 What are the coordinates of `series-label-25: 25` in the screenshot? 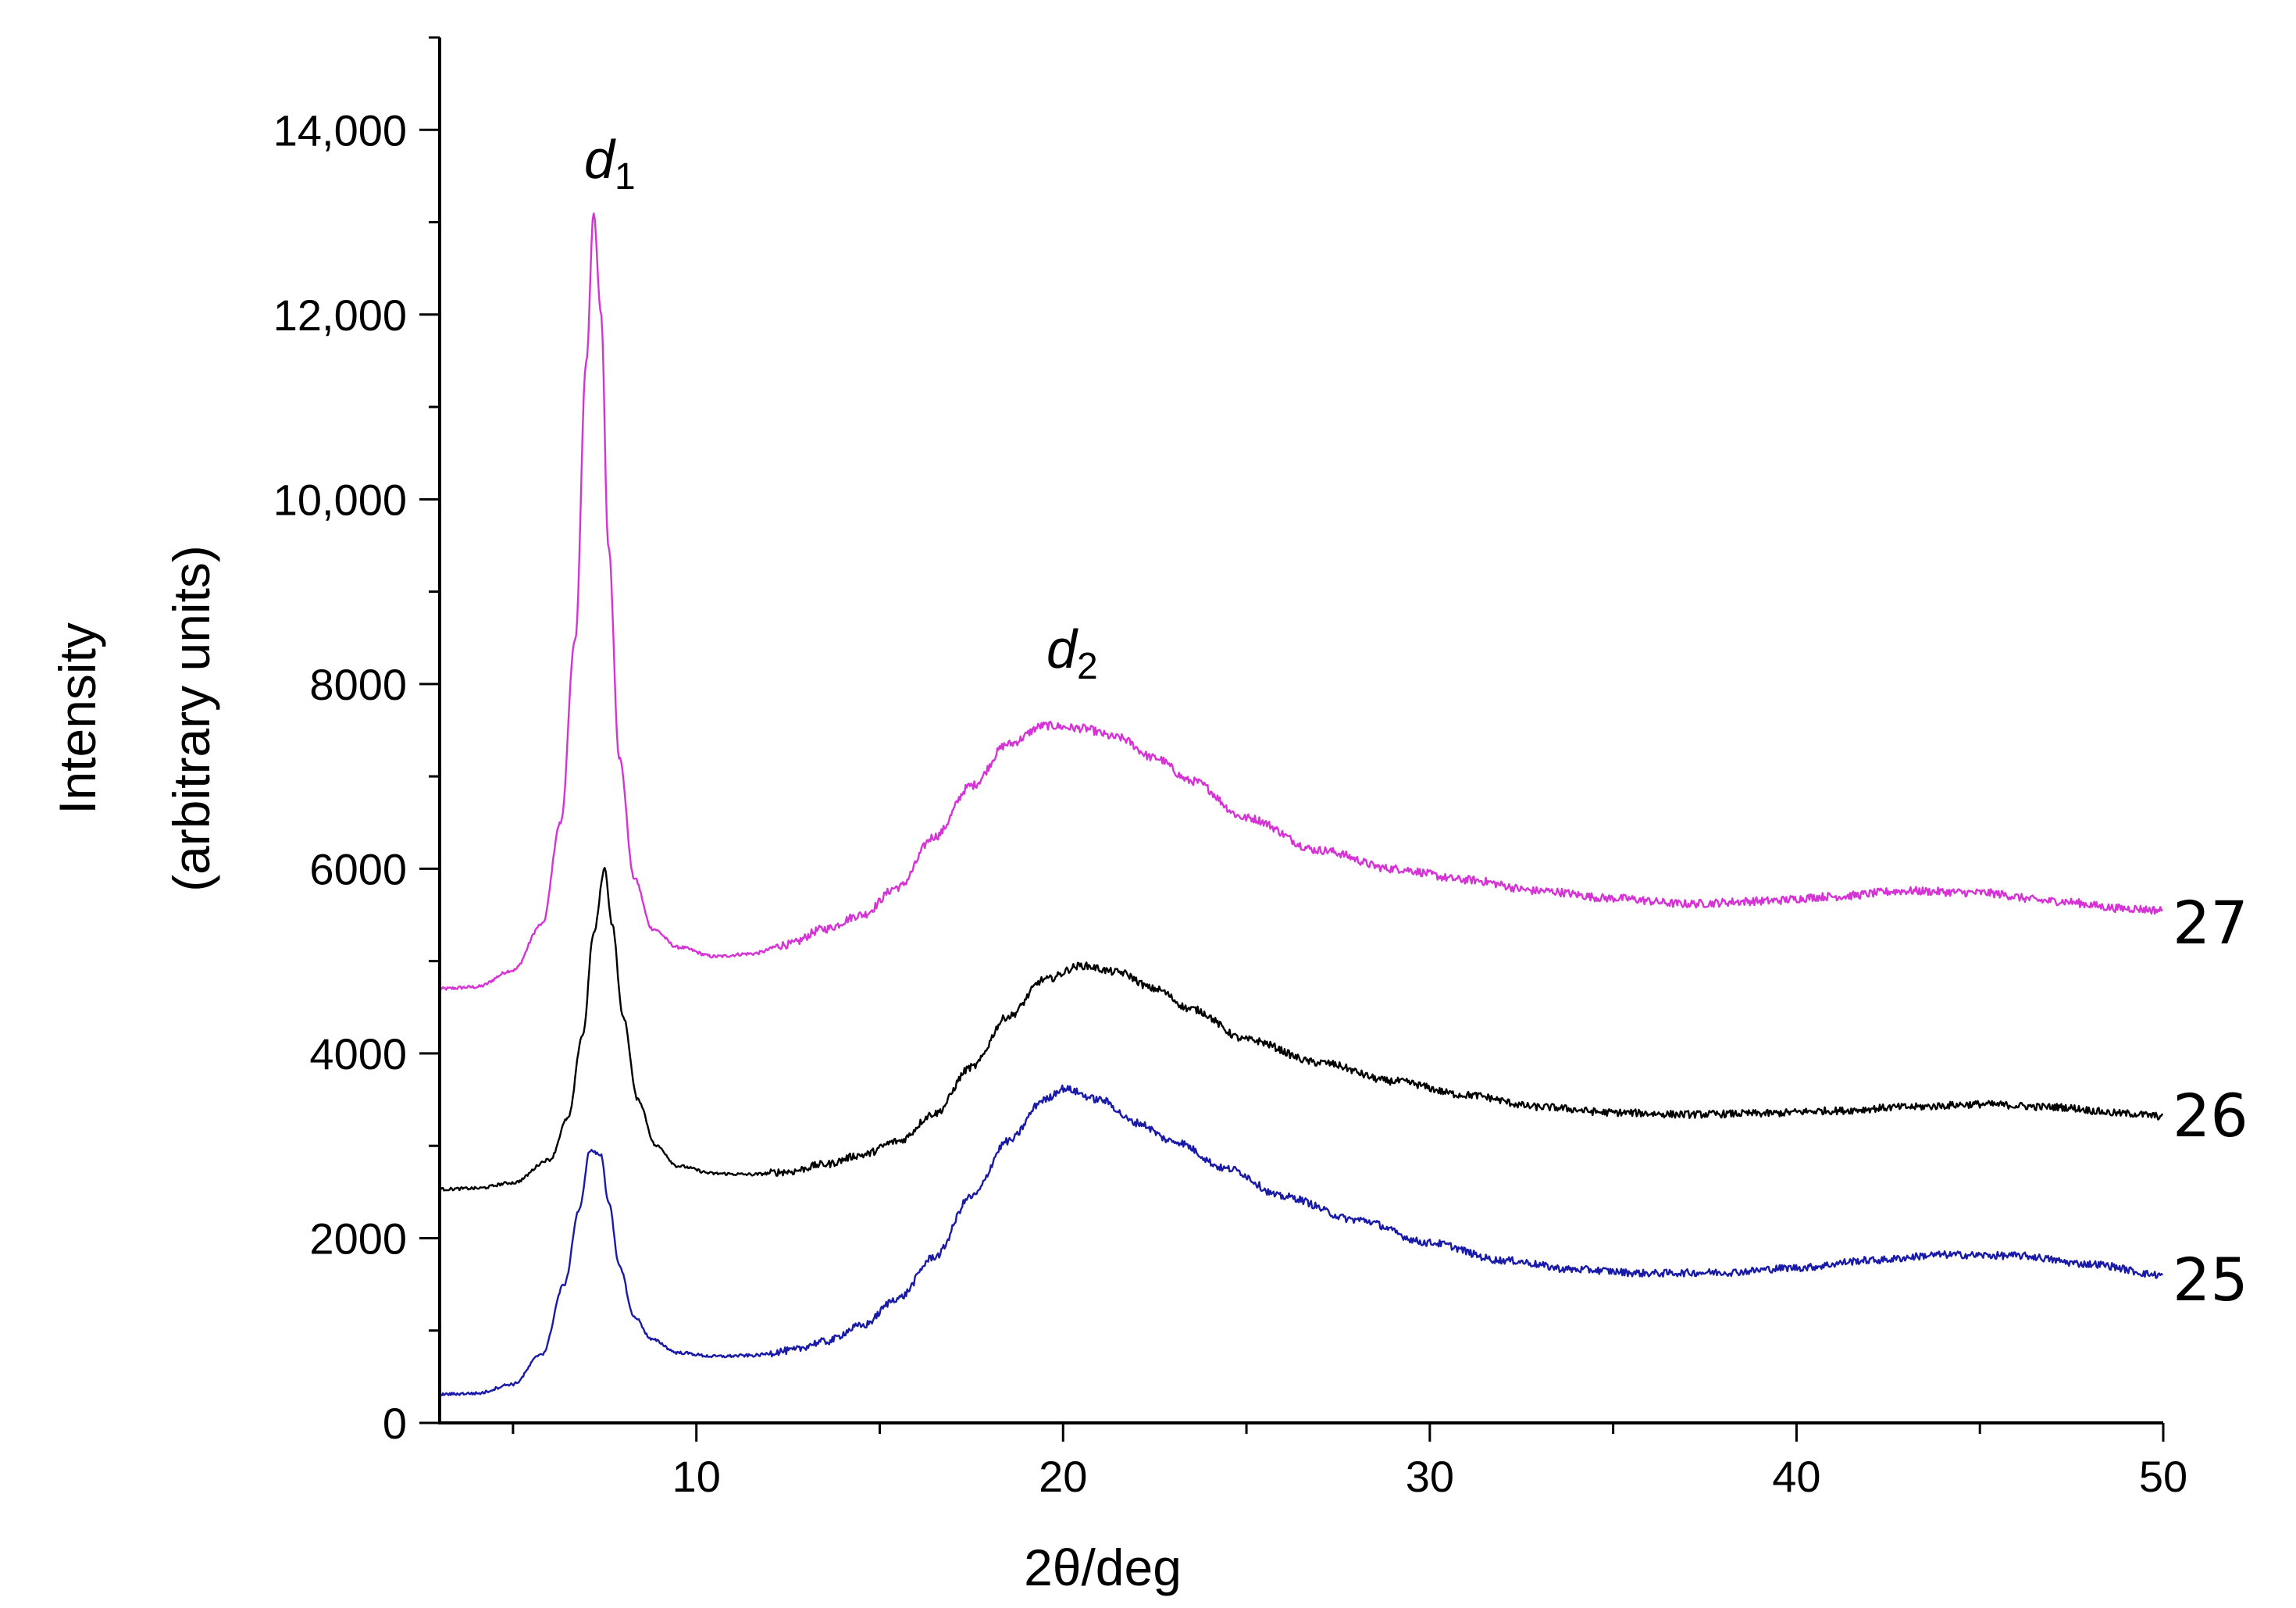 It's located at (2210, 1279).